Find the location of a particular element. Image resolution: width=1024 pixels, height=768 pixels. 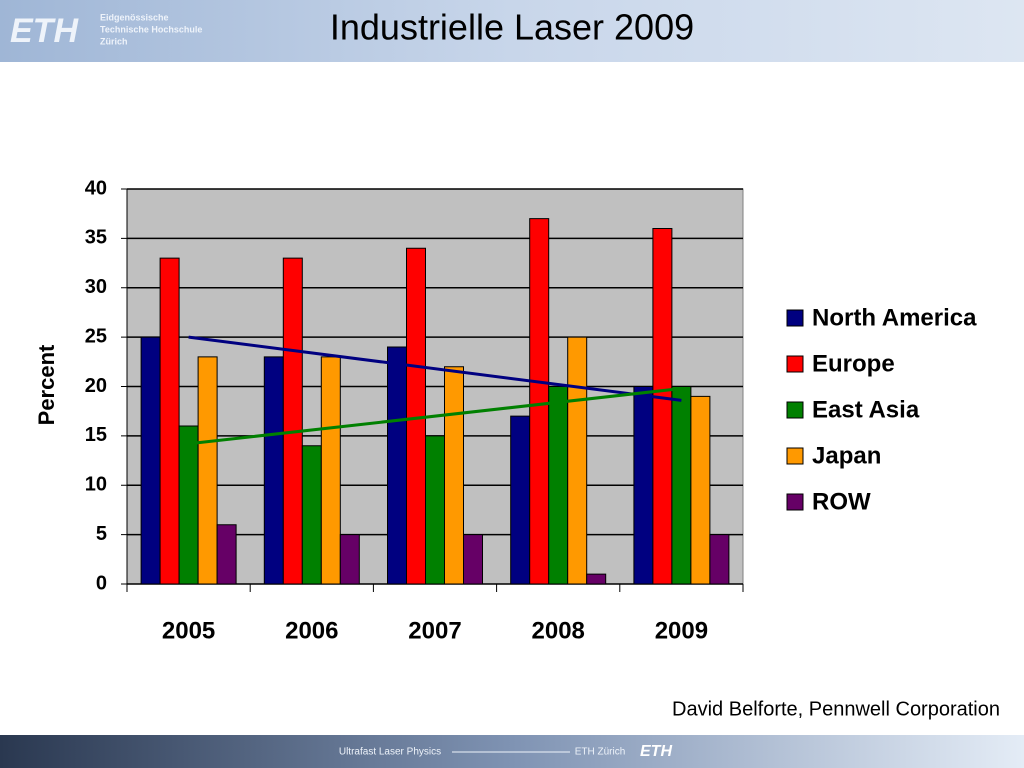

y-tick-label: 0 is located at coordinates (101, 583).